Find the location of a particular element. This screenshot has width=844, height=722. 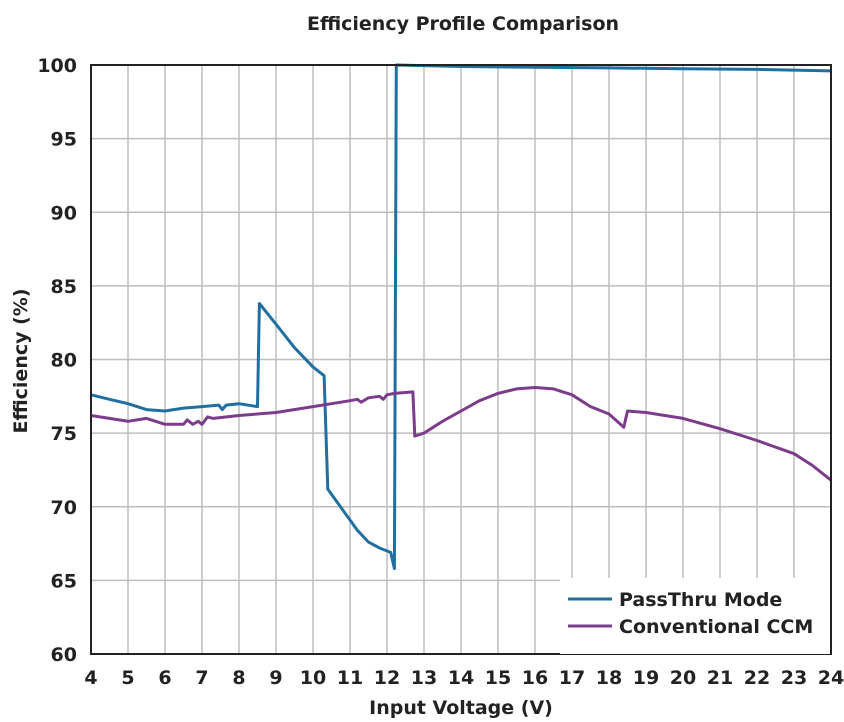

legend-label-conventional-ccm: Conventional CCM is located at coordinates (716, 627).